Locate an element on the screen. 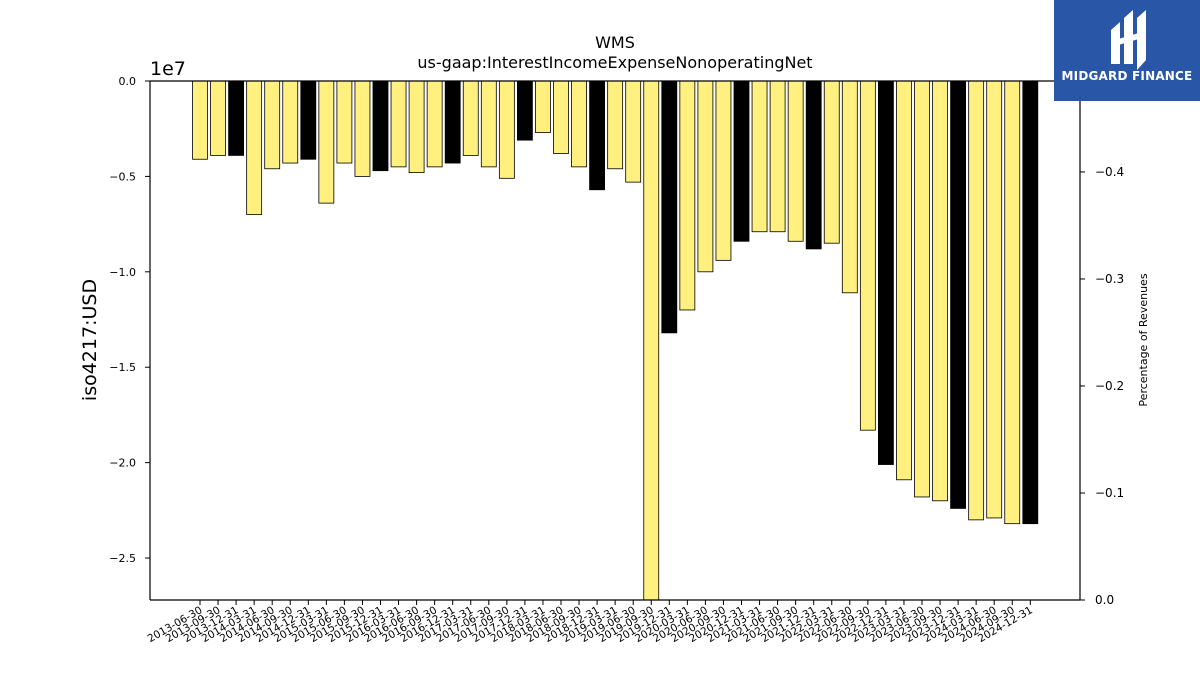 The height and width of the screenshot is (675, 1200). y2-tick-label: 0.0 is located at coordinates (1104, 600).